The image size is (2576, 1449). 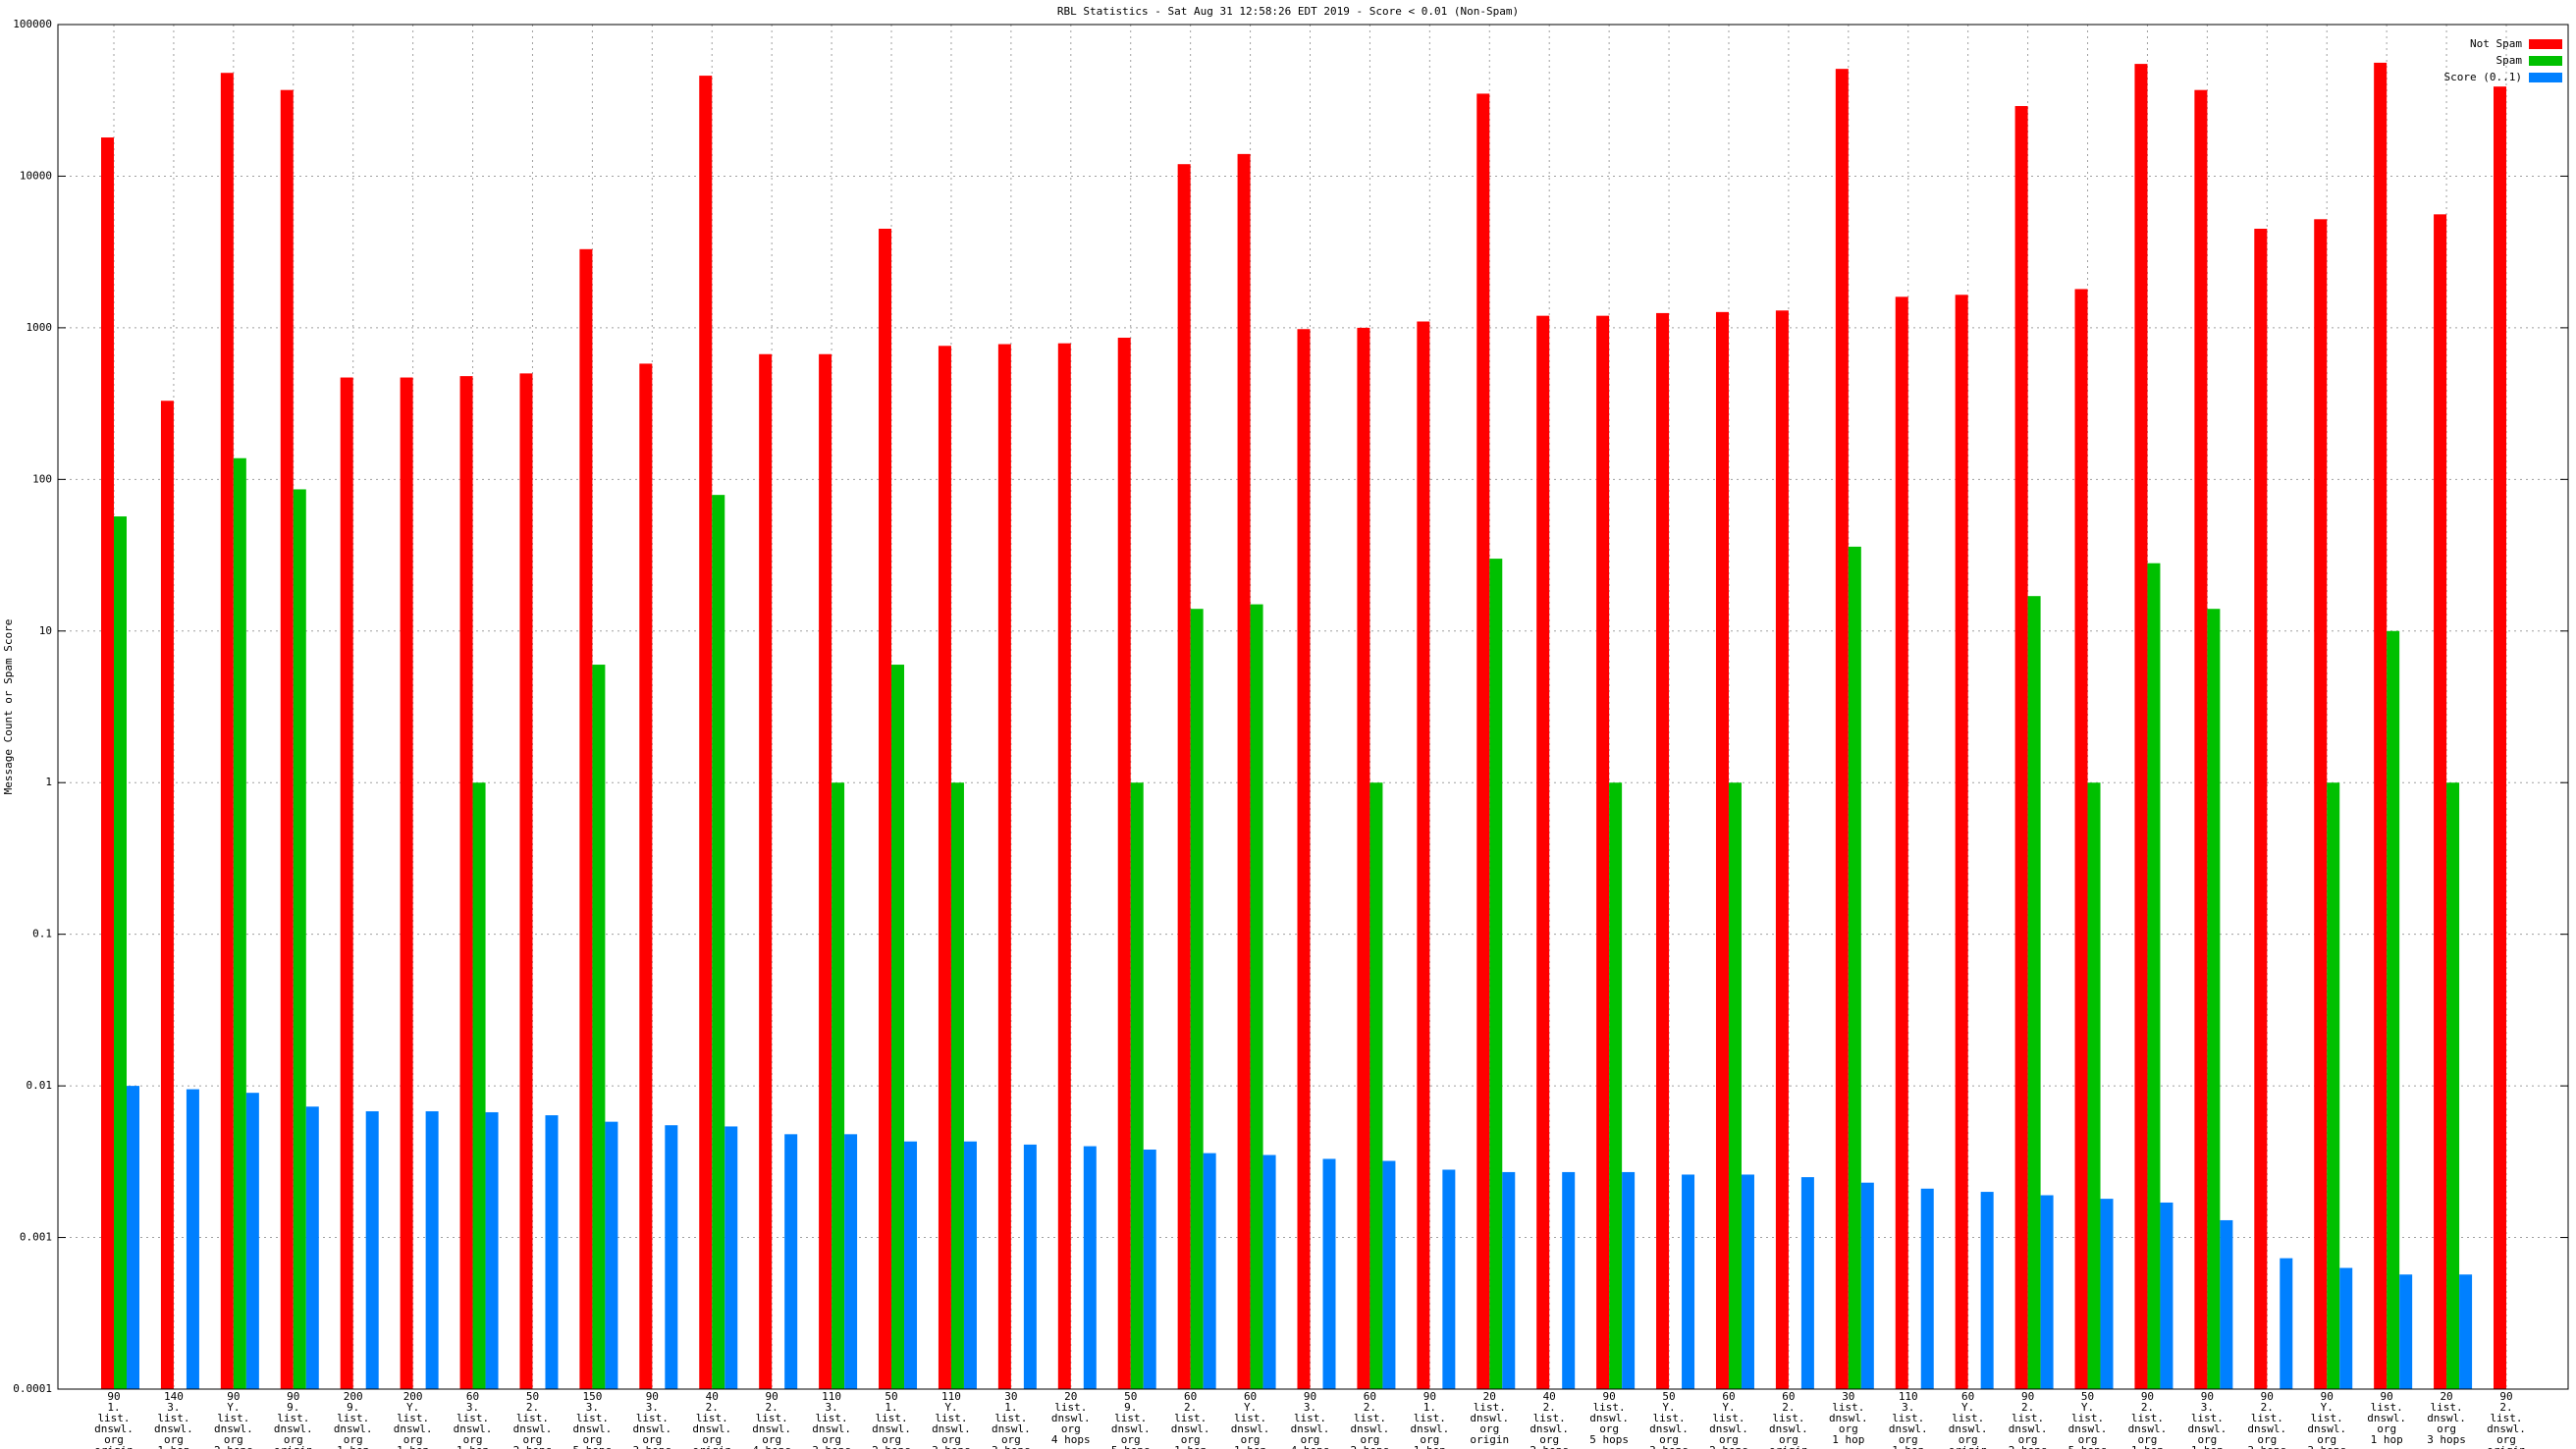 What do you see at coordinates (413, 1396) in the screenshot?
I see `x-tick-label: 200` at bounding box center [413, 1396].